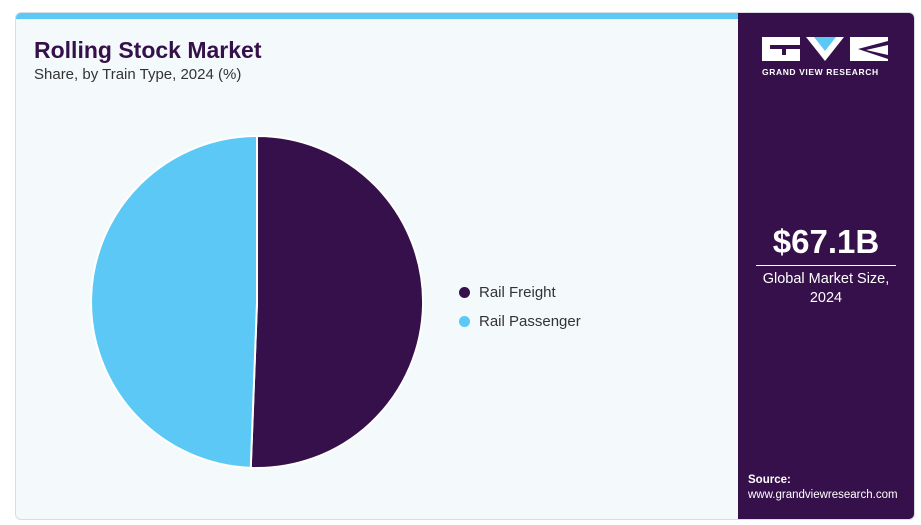 The image size is (921, 525). I want to click on source-link: www.grandviewresearch.com, so click(823, 495).